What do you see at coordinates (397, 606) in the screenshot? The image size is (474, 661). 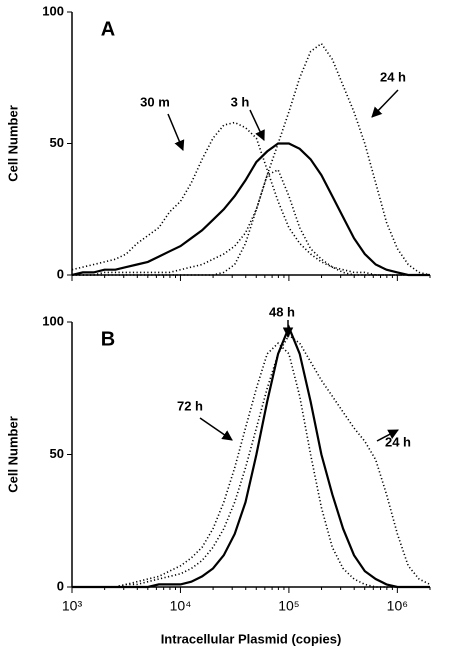 I see `x-tick-label: 10⁶` at bounding box center [397, 606].